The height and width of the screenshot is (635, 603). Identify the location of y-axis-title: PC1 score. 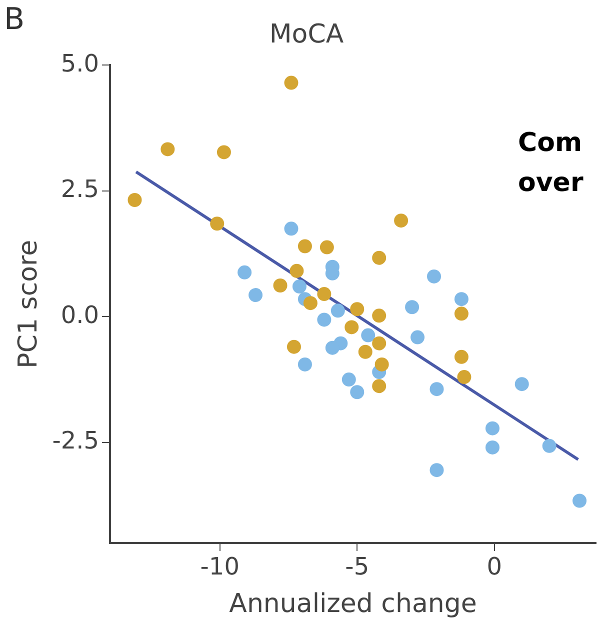
(28, 304).